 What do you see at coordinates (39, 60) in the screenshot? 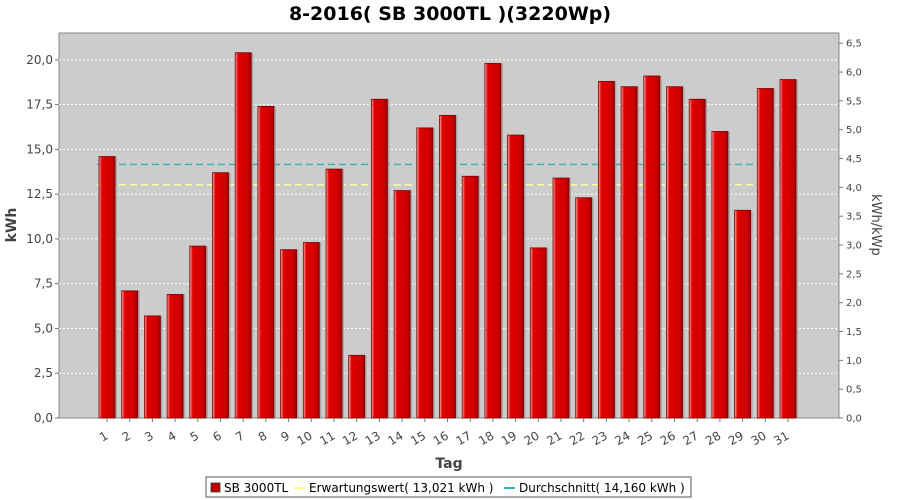
I see `y-tick-label: 20,0` at bounding box center [39, 60].